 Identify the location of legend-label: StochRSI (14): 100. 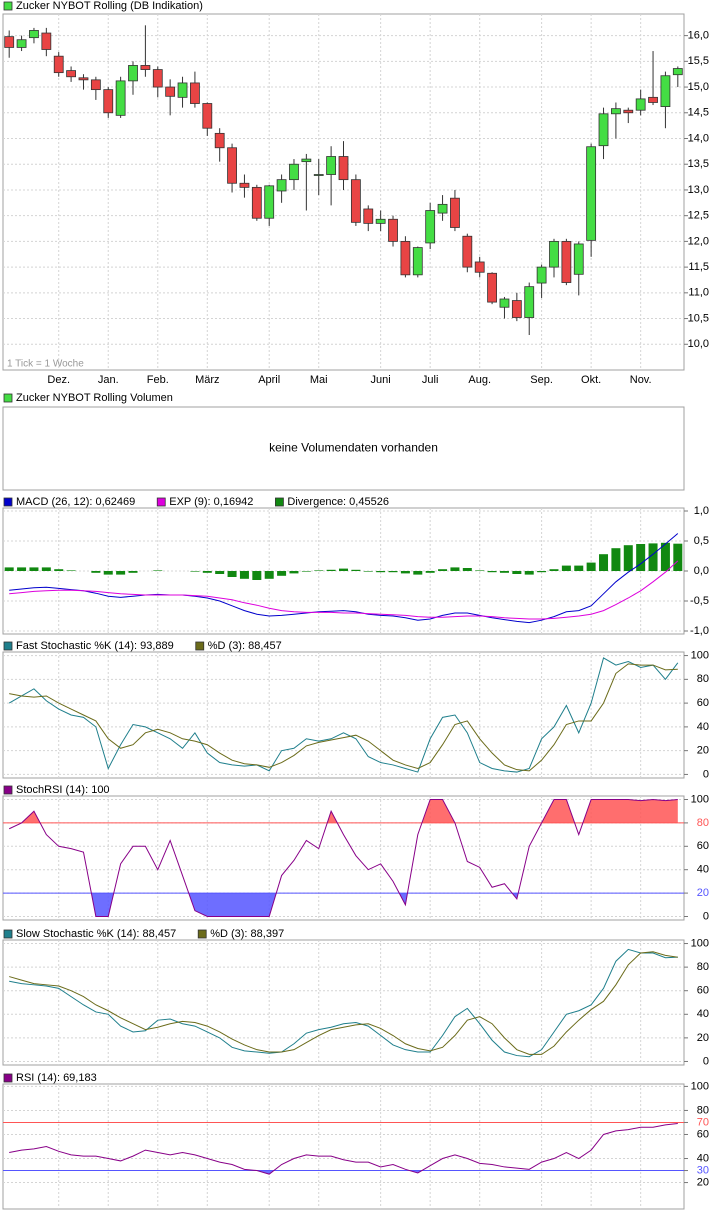
(63, 790).